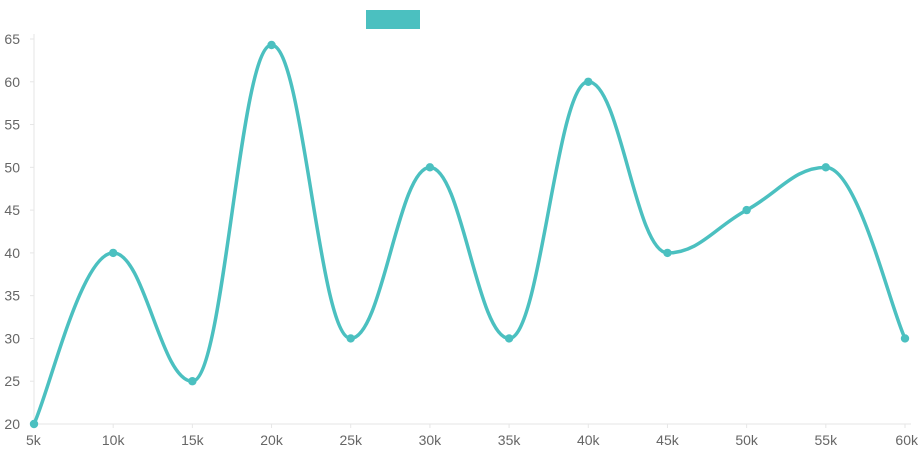 This screenshot has height=460, width=921. I want to click on x-tick-label: 15k, so click(193, 440).